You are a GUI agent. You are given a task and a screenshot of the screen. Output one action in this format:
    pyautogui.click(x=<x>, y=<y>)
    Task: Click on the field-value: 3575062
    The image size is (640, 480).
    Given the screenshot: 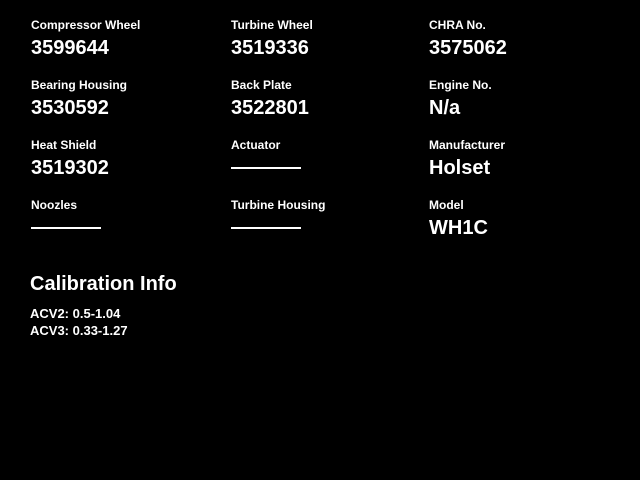 What is the action you would take?
    pyautogui.click(x=468, y=48)
    